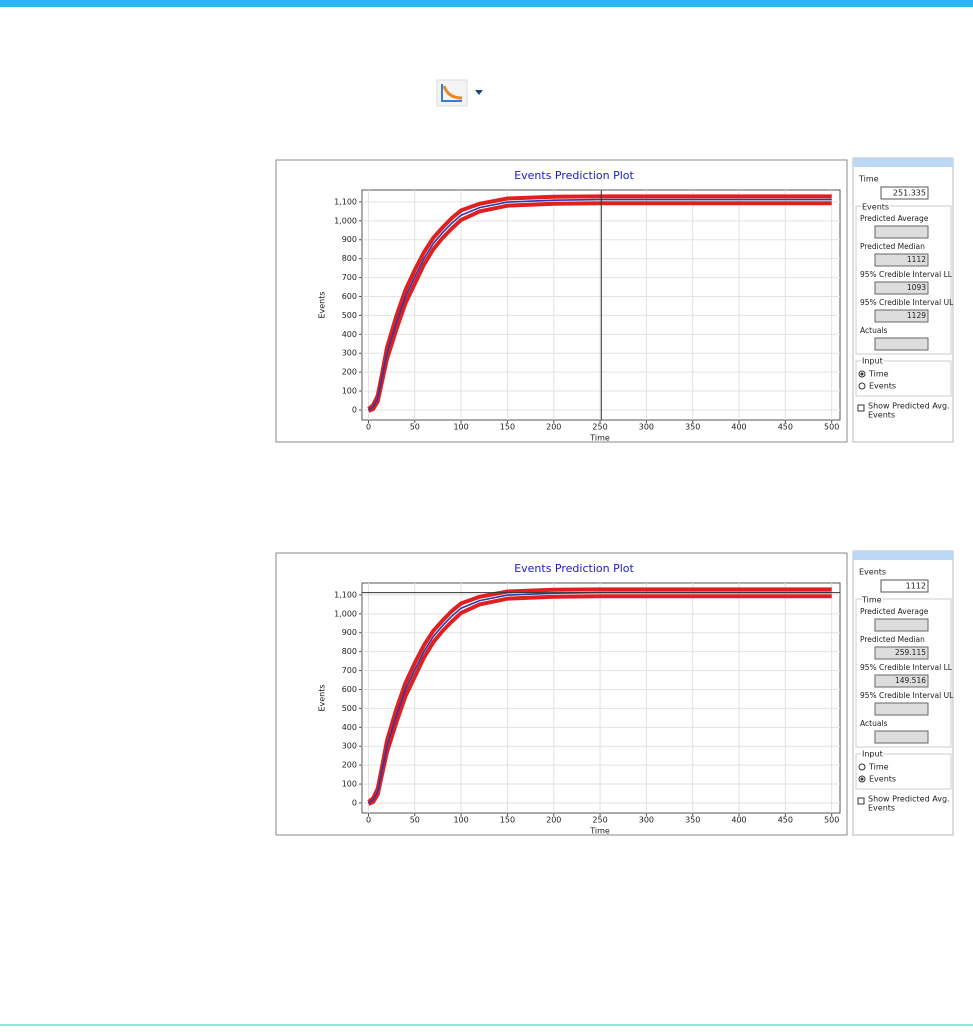 This screenshot has width=973, height=1032. Describe the element at coordinates (906, 274) in the screenshot. I see `field-label: 95% Credible Interval LL` at that location.